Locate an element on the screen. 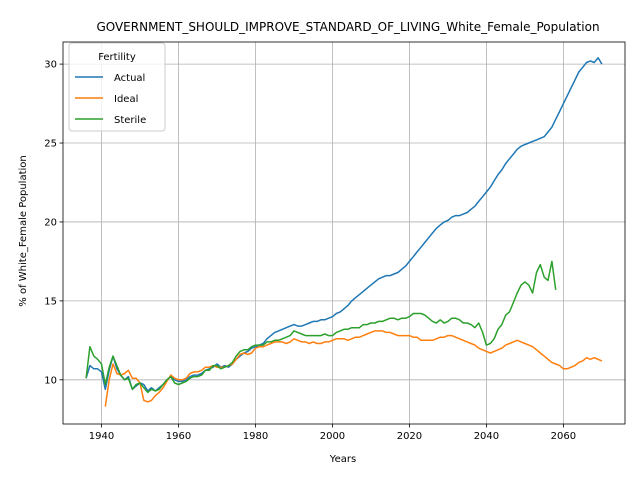 The width and height of the screenshot is (640, 484). x-tick-label: 2040 is located at coordinates (486, 436).